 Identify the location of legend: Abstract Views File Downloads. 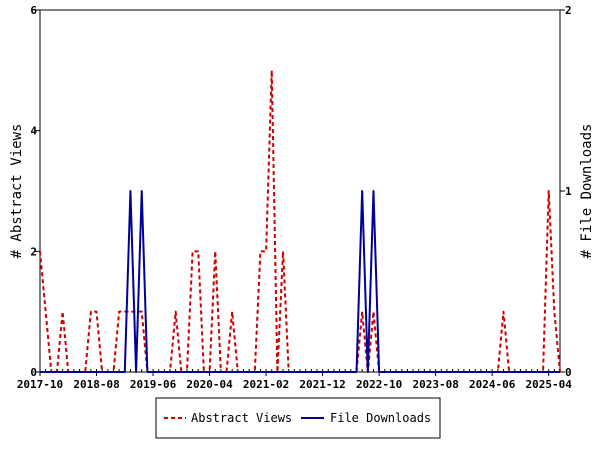
(298, 418).